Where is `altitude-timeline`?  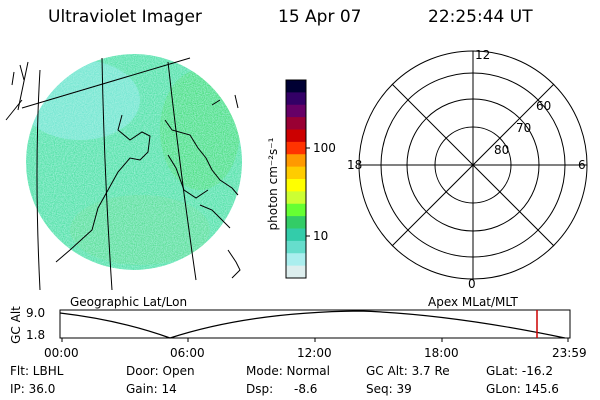
altitude-timeline is located at coordinates (315, 325).